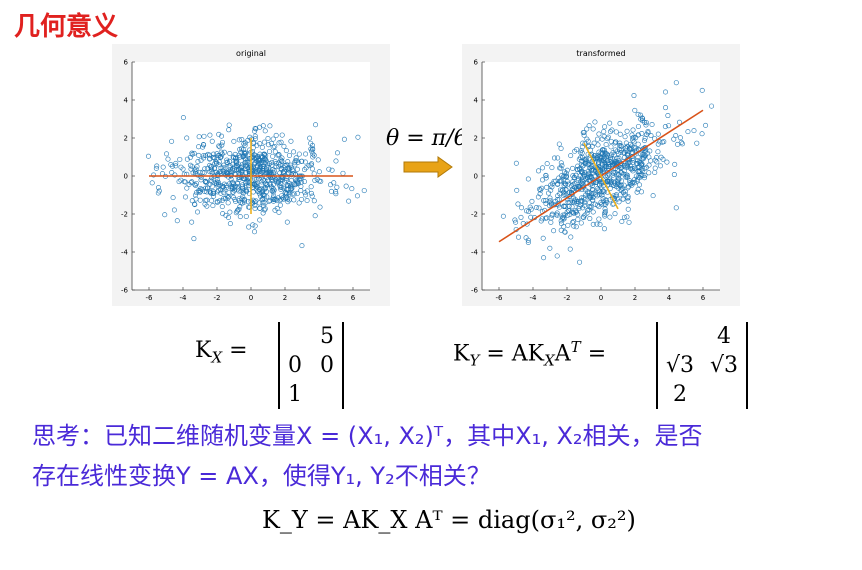  Describe the element at coordinates (534, 298) in the screenshot. I see `x-tick-label: -4` at that location.